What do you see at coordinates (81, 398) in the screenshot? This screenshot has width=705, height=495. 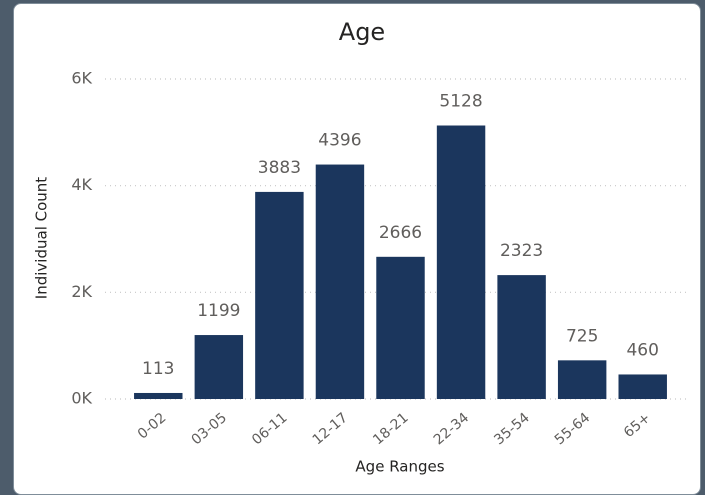 I see `y-tick-label: 0K` at bounding box center [81, 398].